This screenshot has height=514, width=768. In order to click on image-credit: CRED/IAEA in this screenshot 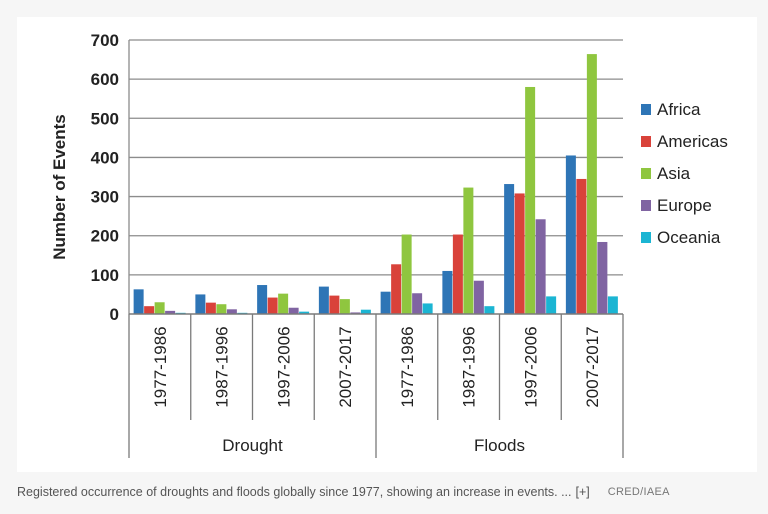, I will do `click(638, 492)`.